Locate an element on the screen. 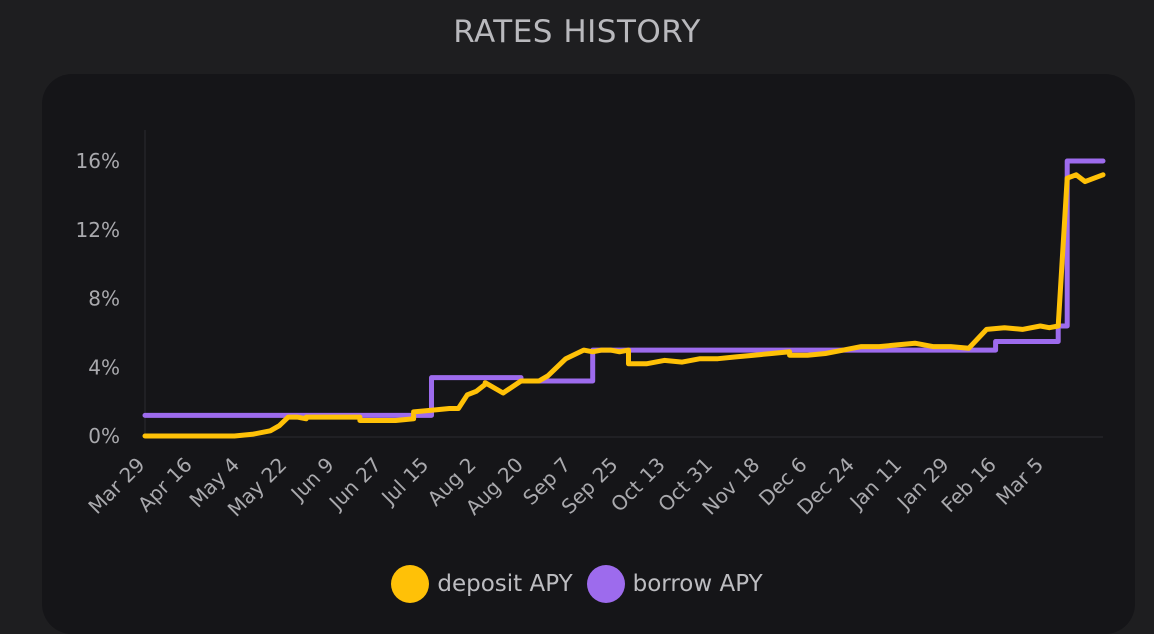  chart-legend: deposit APY borrow APY is located at coordinates (577, 584).